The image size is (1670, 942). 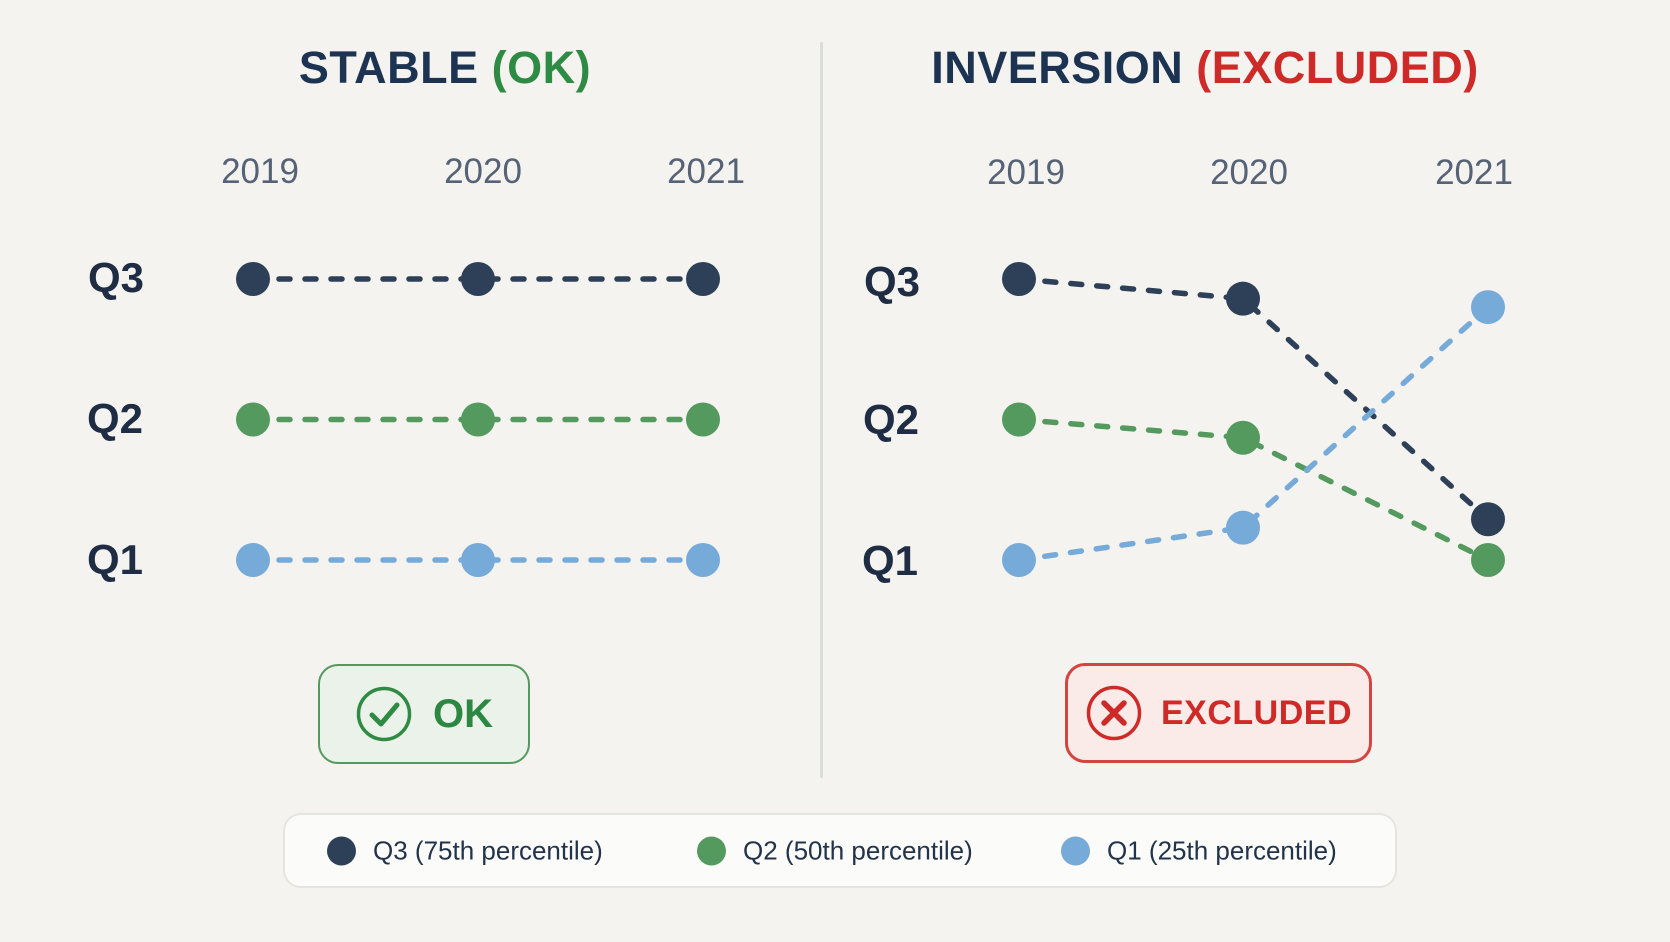 I want to click on left-panel-title-suffix: (OK), so click(x=541, y=67).